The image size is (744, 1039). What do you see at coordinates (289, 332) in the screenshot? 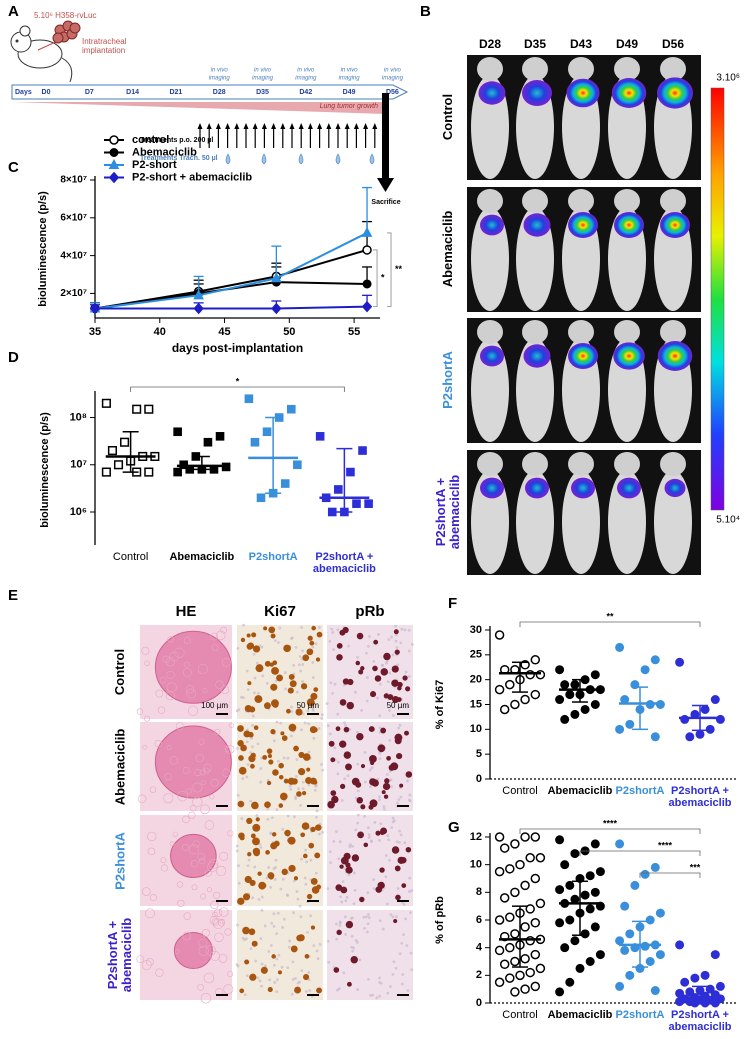
I see `x-tick-label: 50` at bounding box center [289, 332].